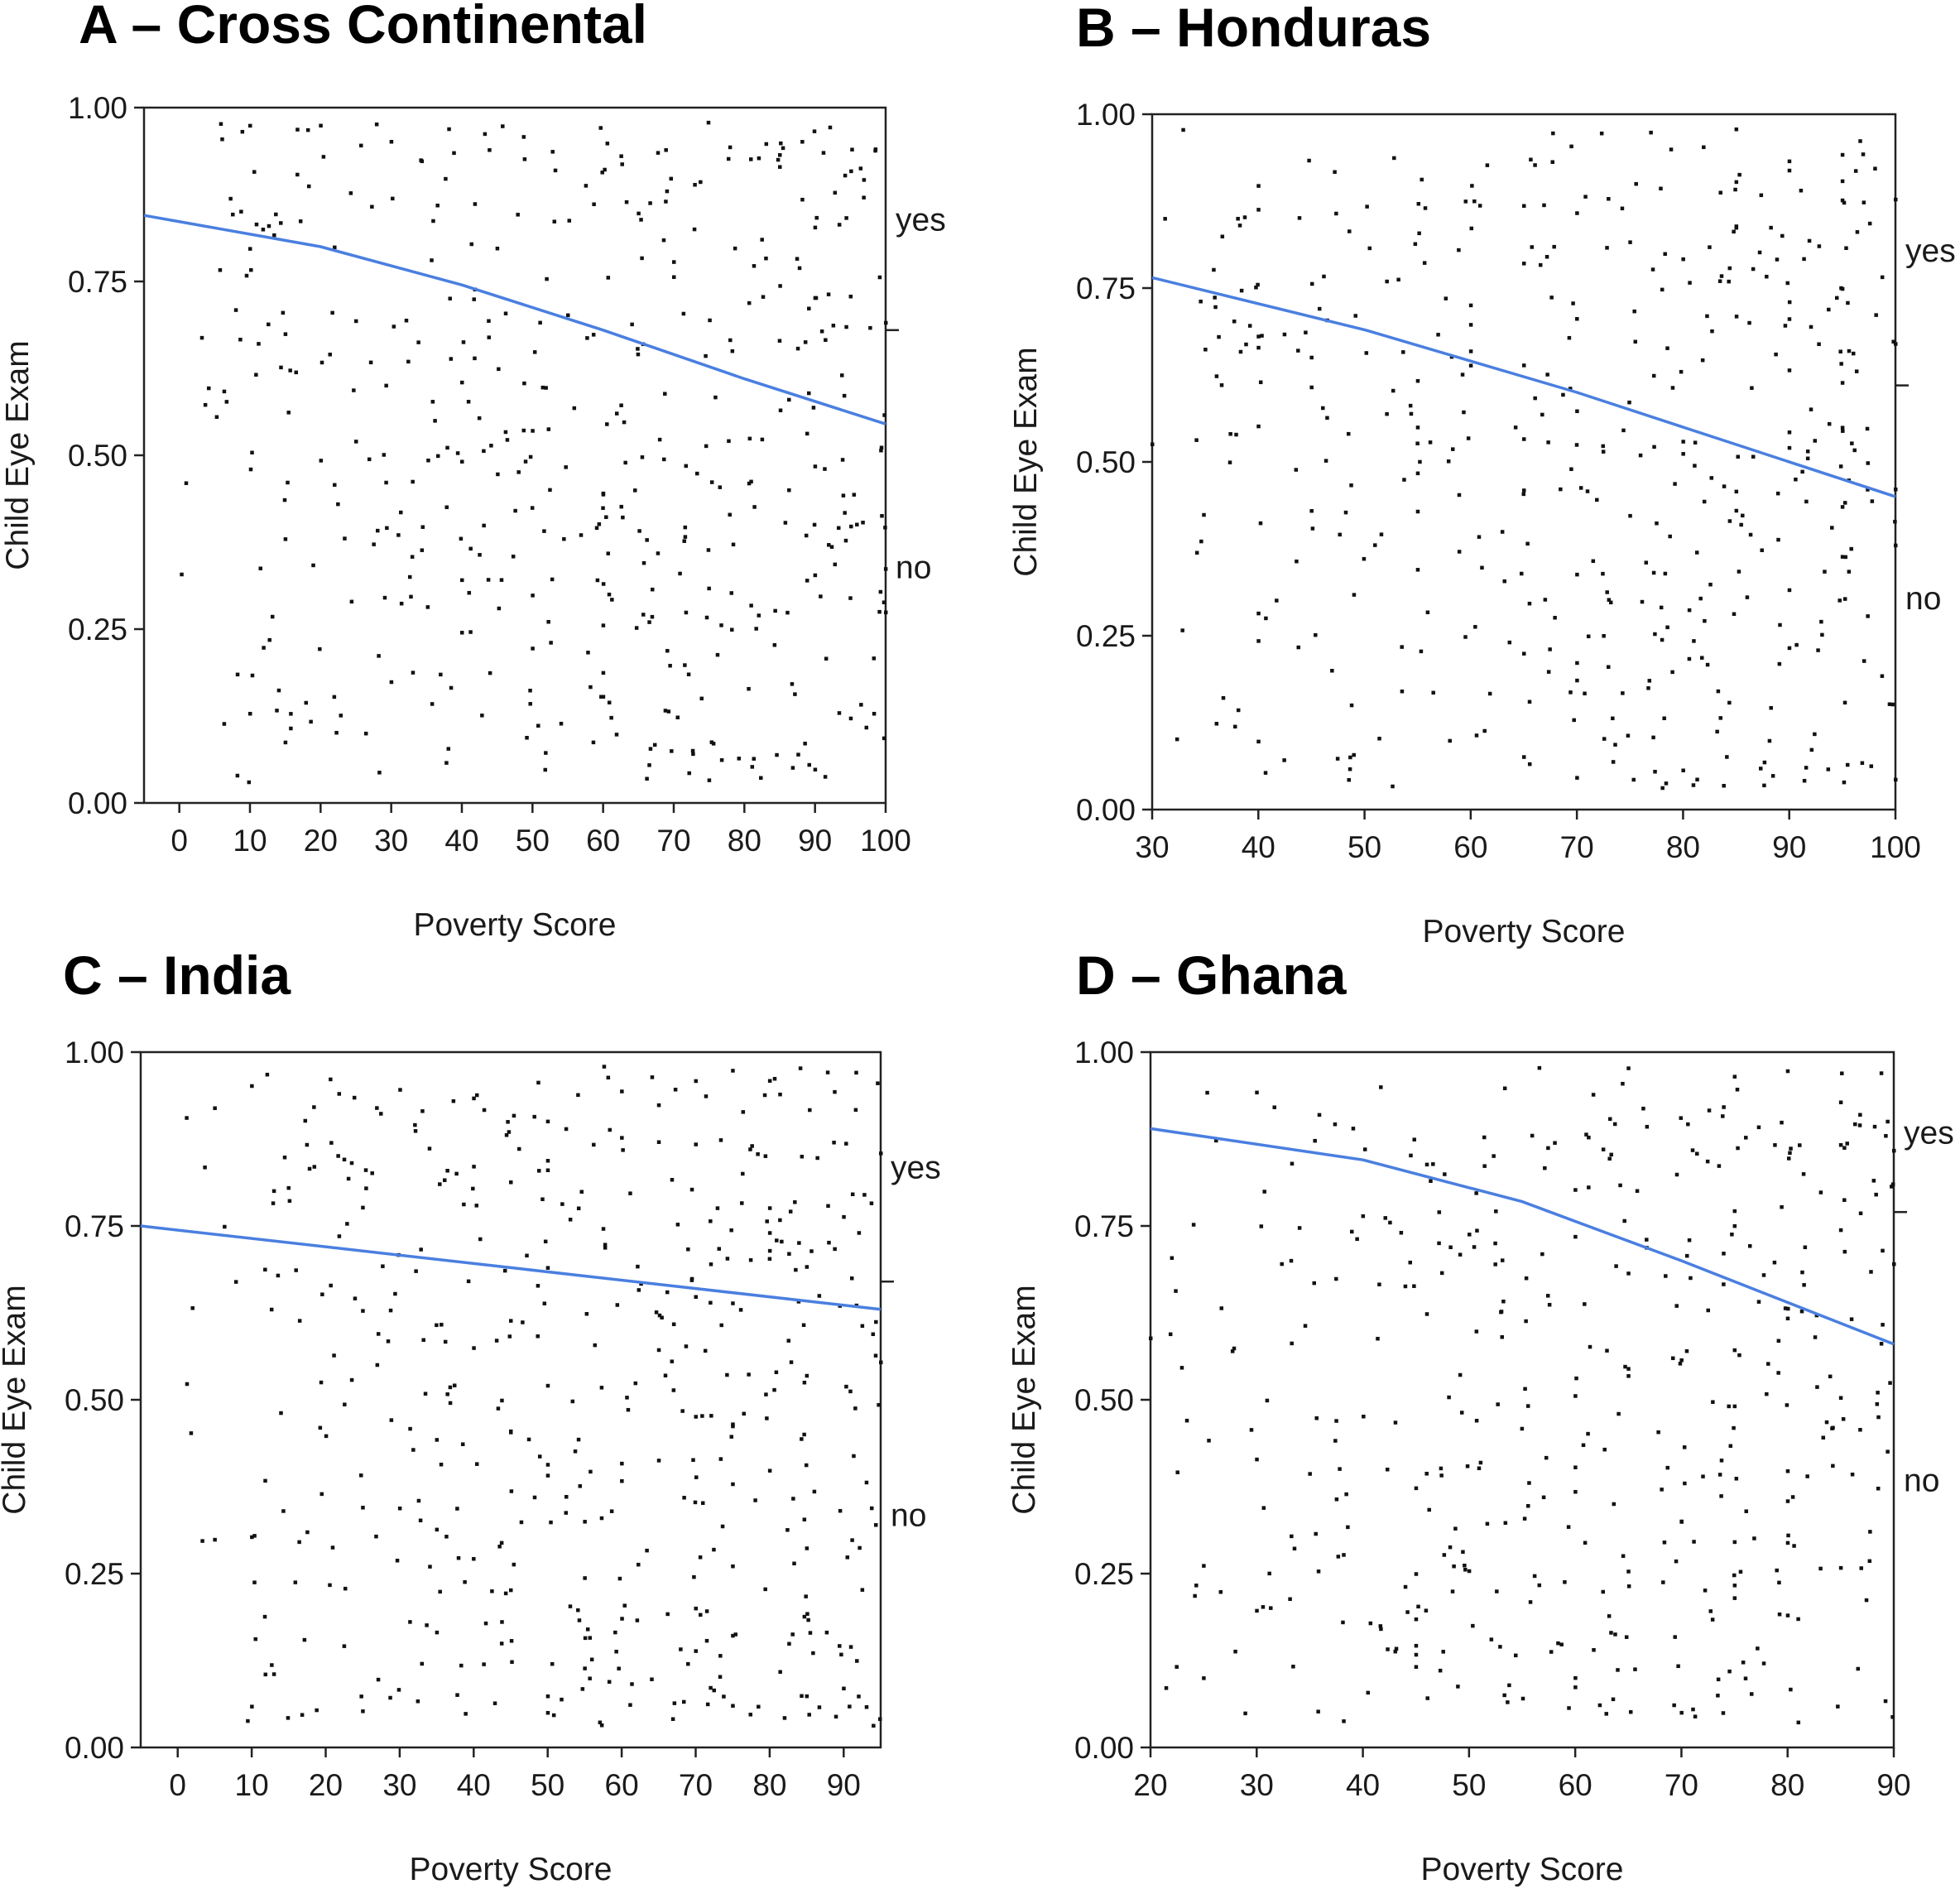 The image size is (1960, 1889). I want to click on x-tick-label: 70, so click(696, 1785).